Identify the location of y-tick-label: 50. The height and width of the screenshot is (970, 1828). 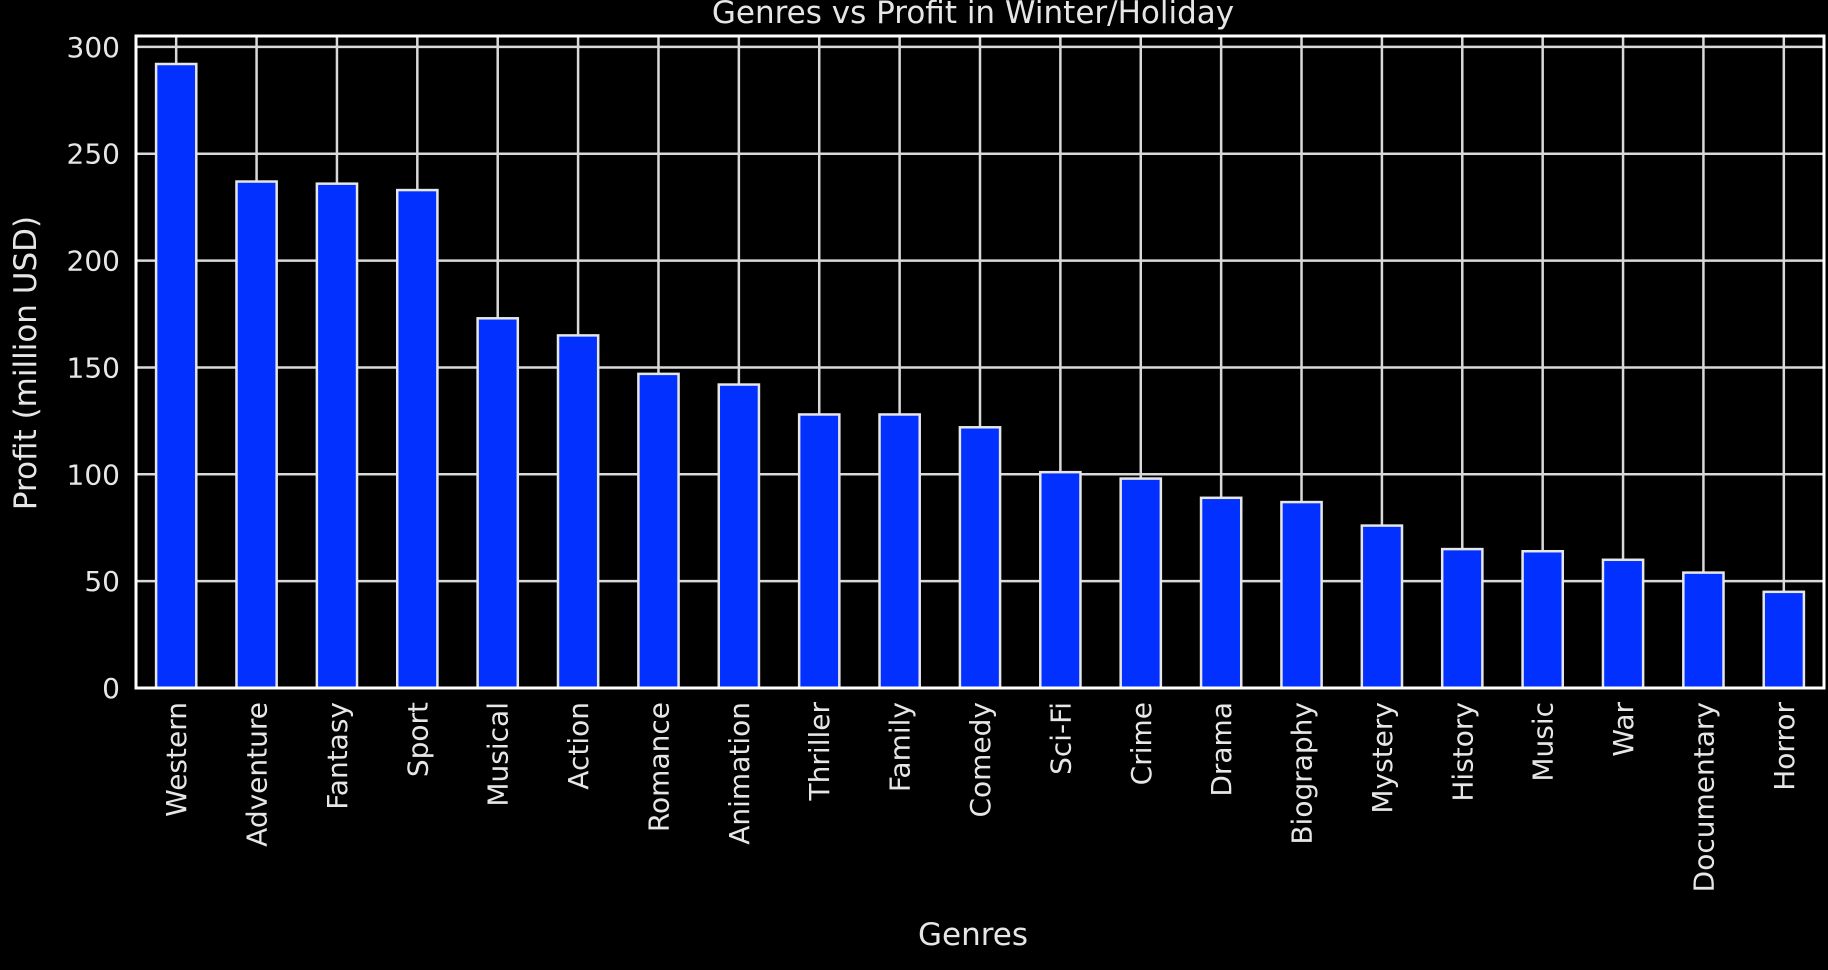
(102, 581).